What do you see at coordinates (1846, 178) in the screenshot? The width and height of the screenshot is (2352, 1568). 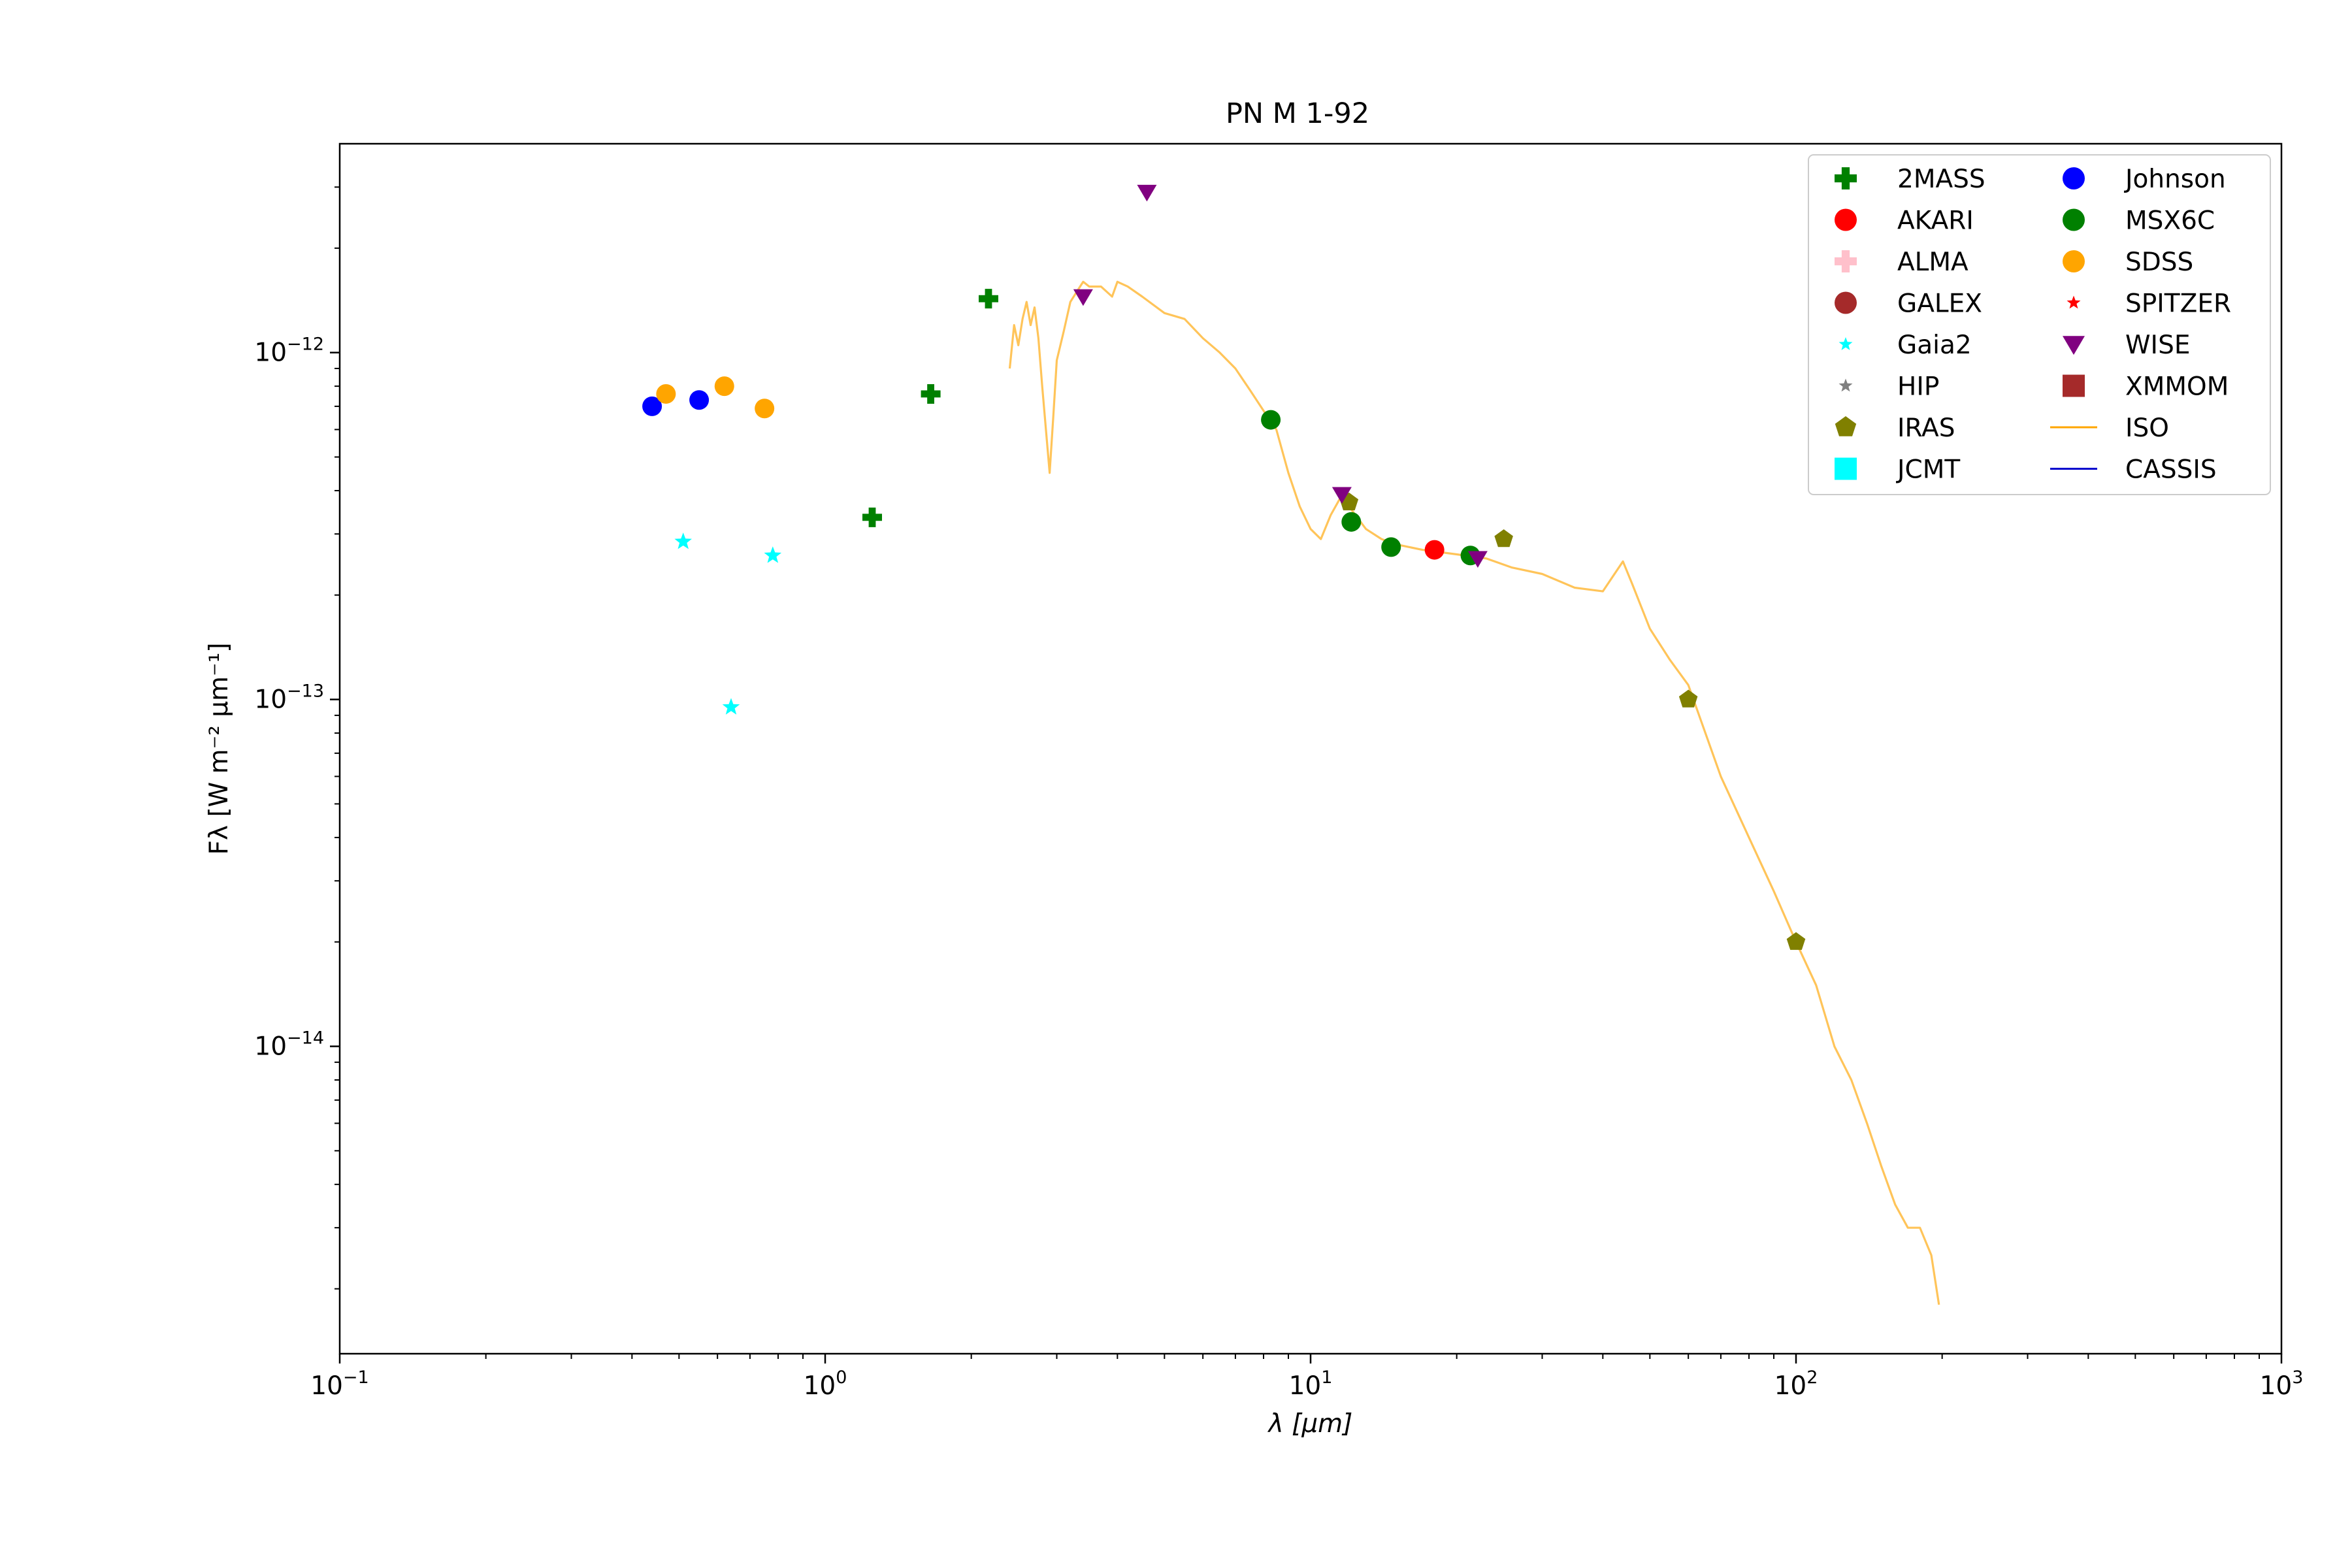 I see `legend-marker-2mass` at bounding box center [1846, 178].